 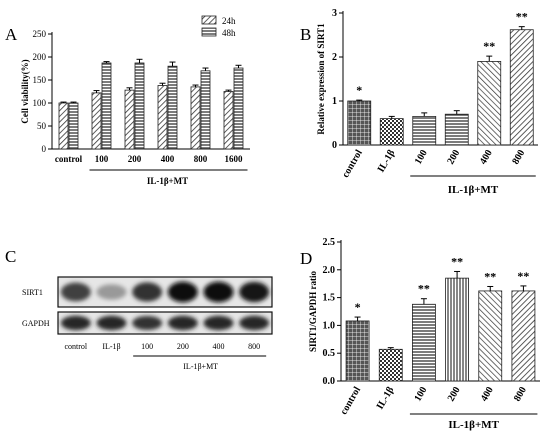 I want to click on y-axis-label: Cell viability(%), so click(x=25, y=91).